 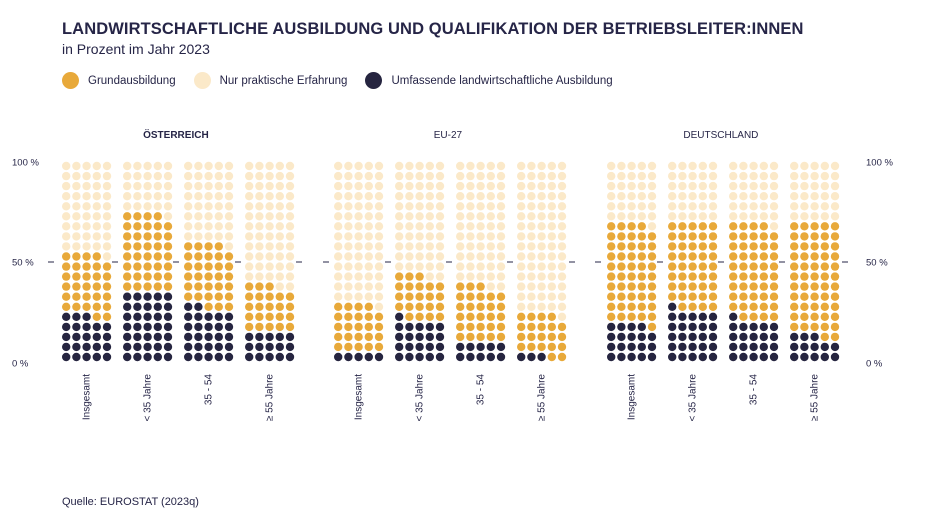 I want to click on category-label: Insgesamt, so click(x=632, y=397).